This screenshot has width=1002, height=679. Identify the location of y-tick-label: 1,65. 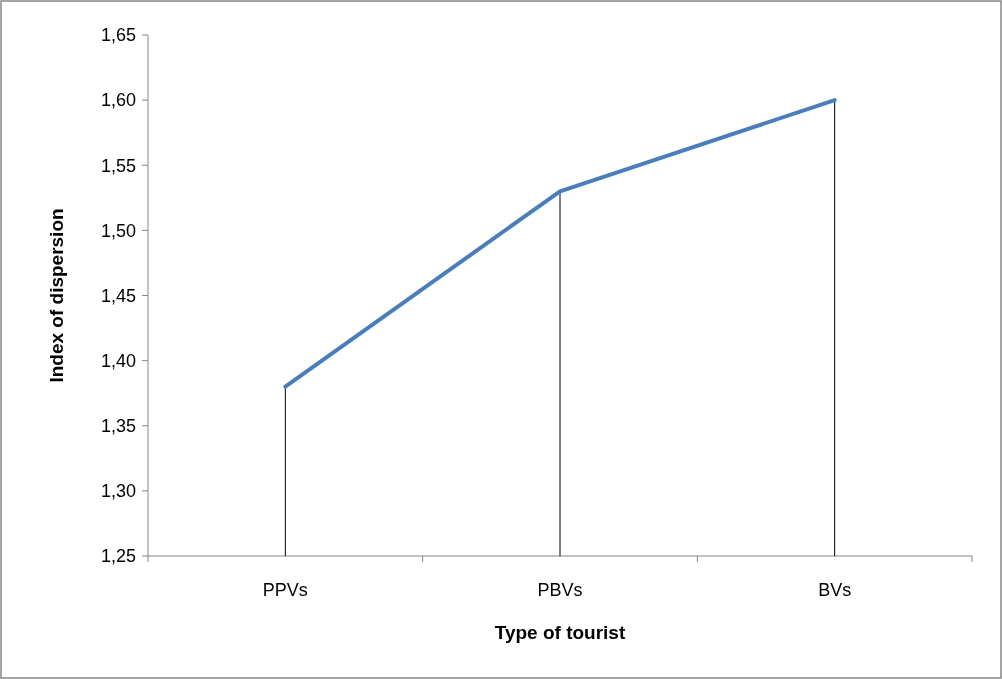
(118, 35).